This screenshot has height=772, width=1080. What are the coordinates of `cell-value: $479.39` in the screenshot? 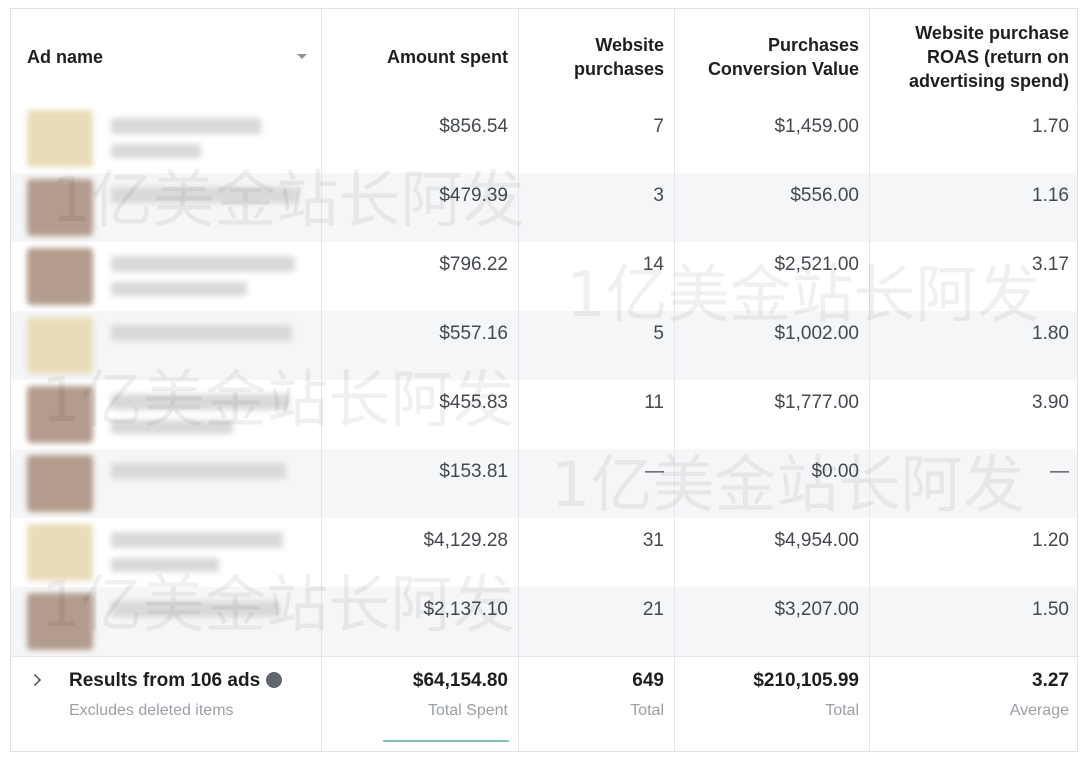 It's located at (473, 195).